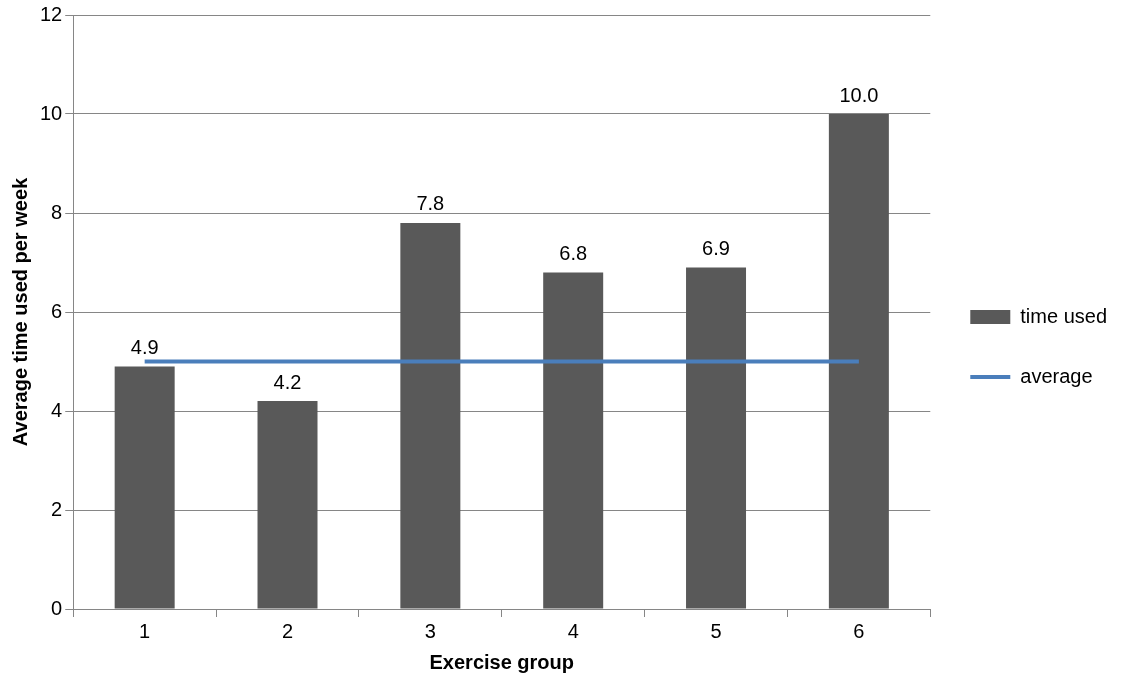  Describe the element at coordinates (287, 381) in the screenshot. I see `data-label: 4.2` at that location.